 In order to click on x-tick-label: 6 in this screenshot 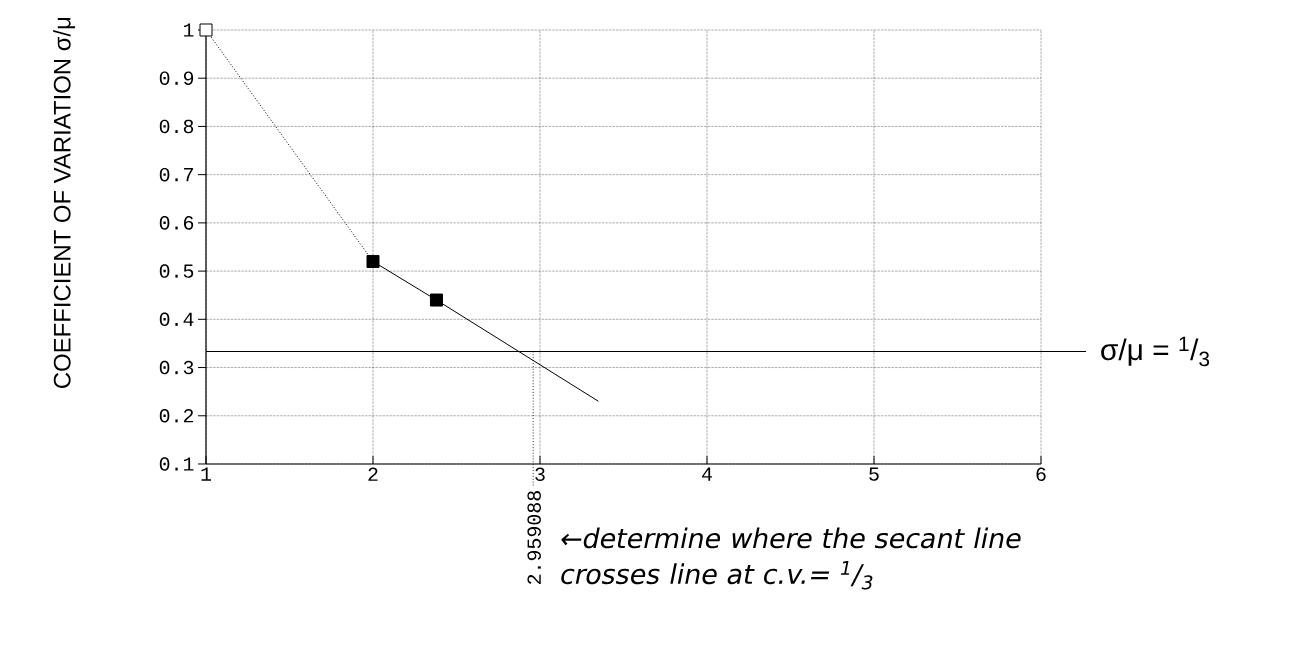, I will do `click(1041, 474)`.